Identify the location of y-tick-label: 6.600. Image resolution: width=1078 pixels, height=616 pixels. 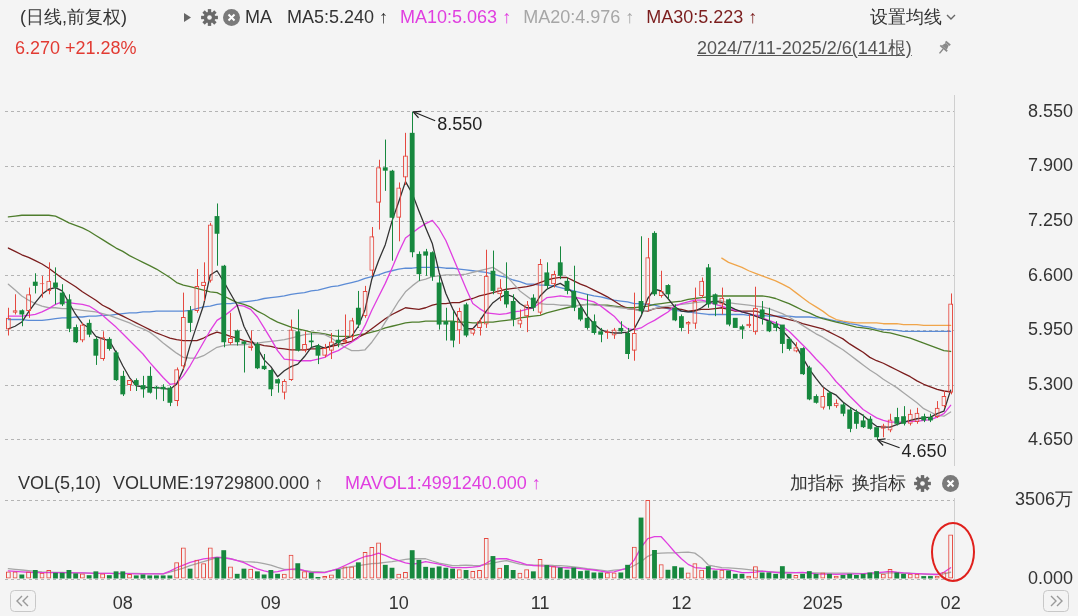
(1050, 274).